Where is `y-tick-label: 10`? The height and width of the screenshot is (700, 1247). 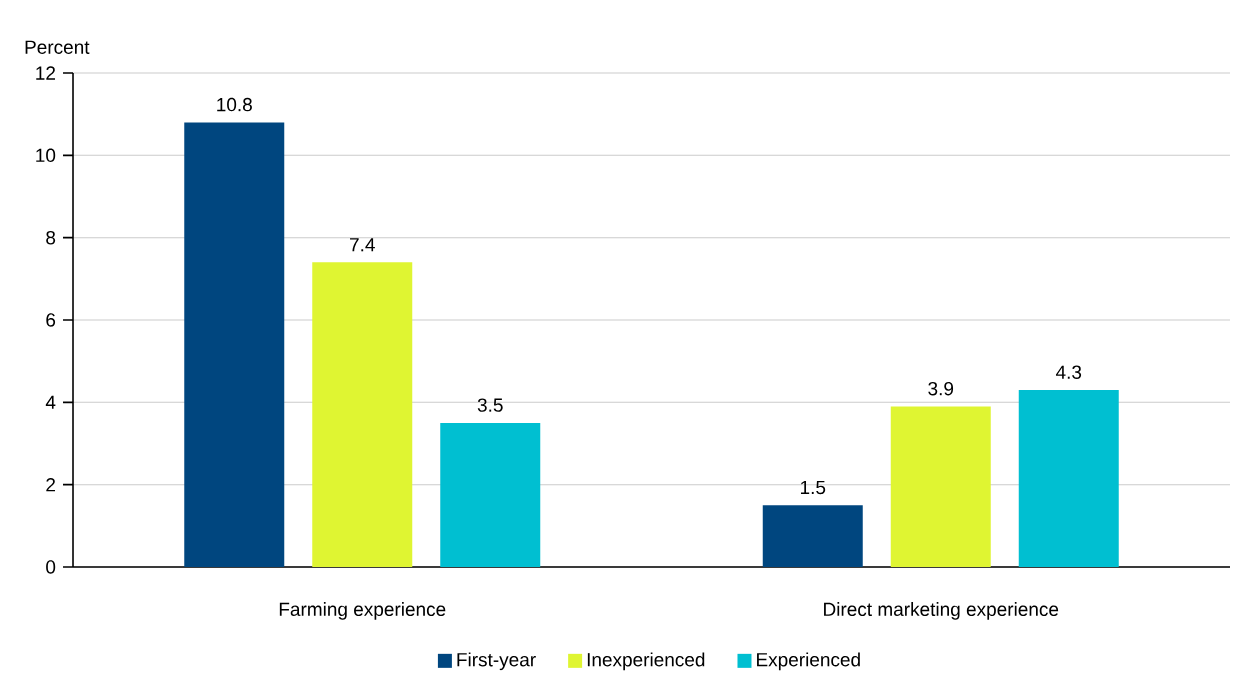 y-tick-label: 10 is located at coordinates (46, 155).